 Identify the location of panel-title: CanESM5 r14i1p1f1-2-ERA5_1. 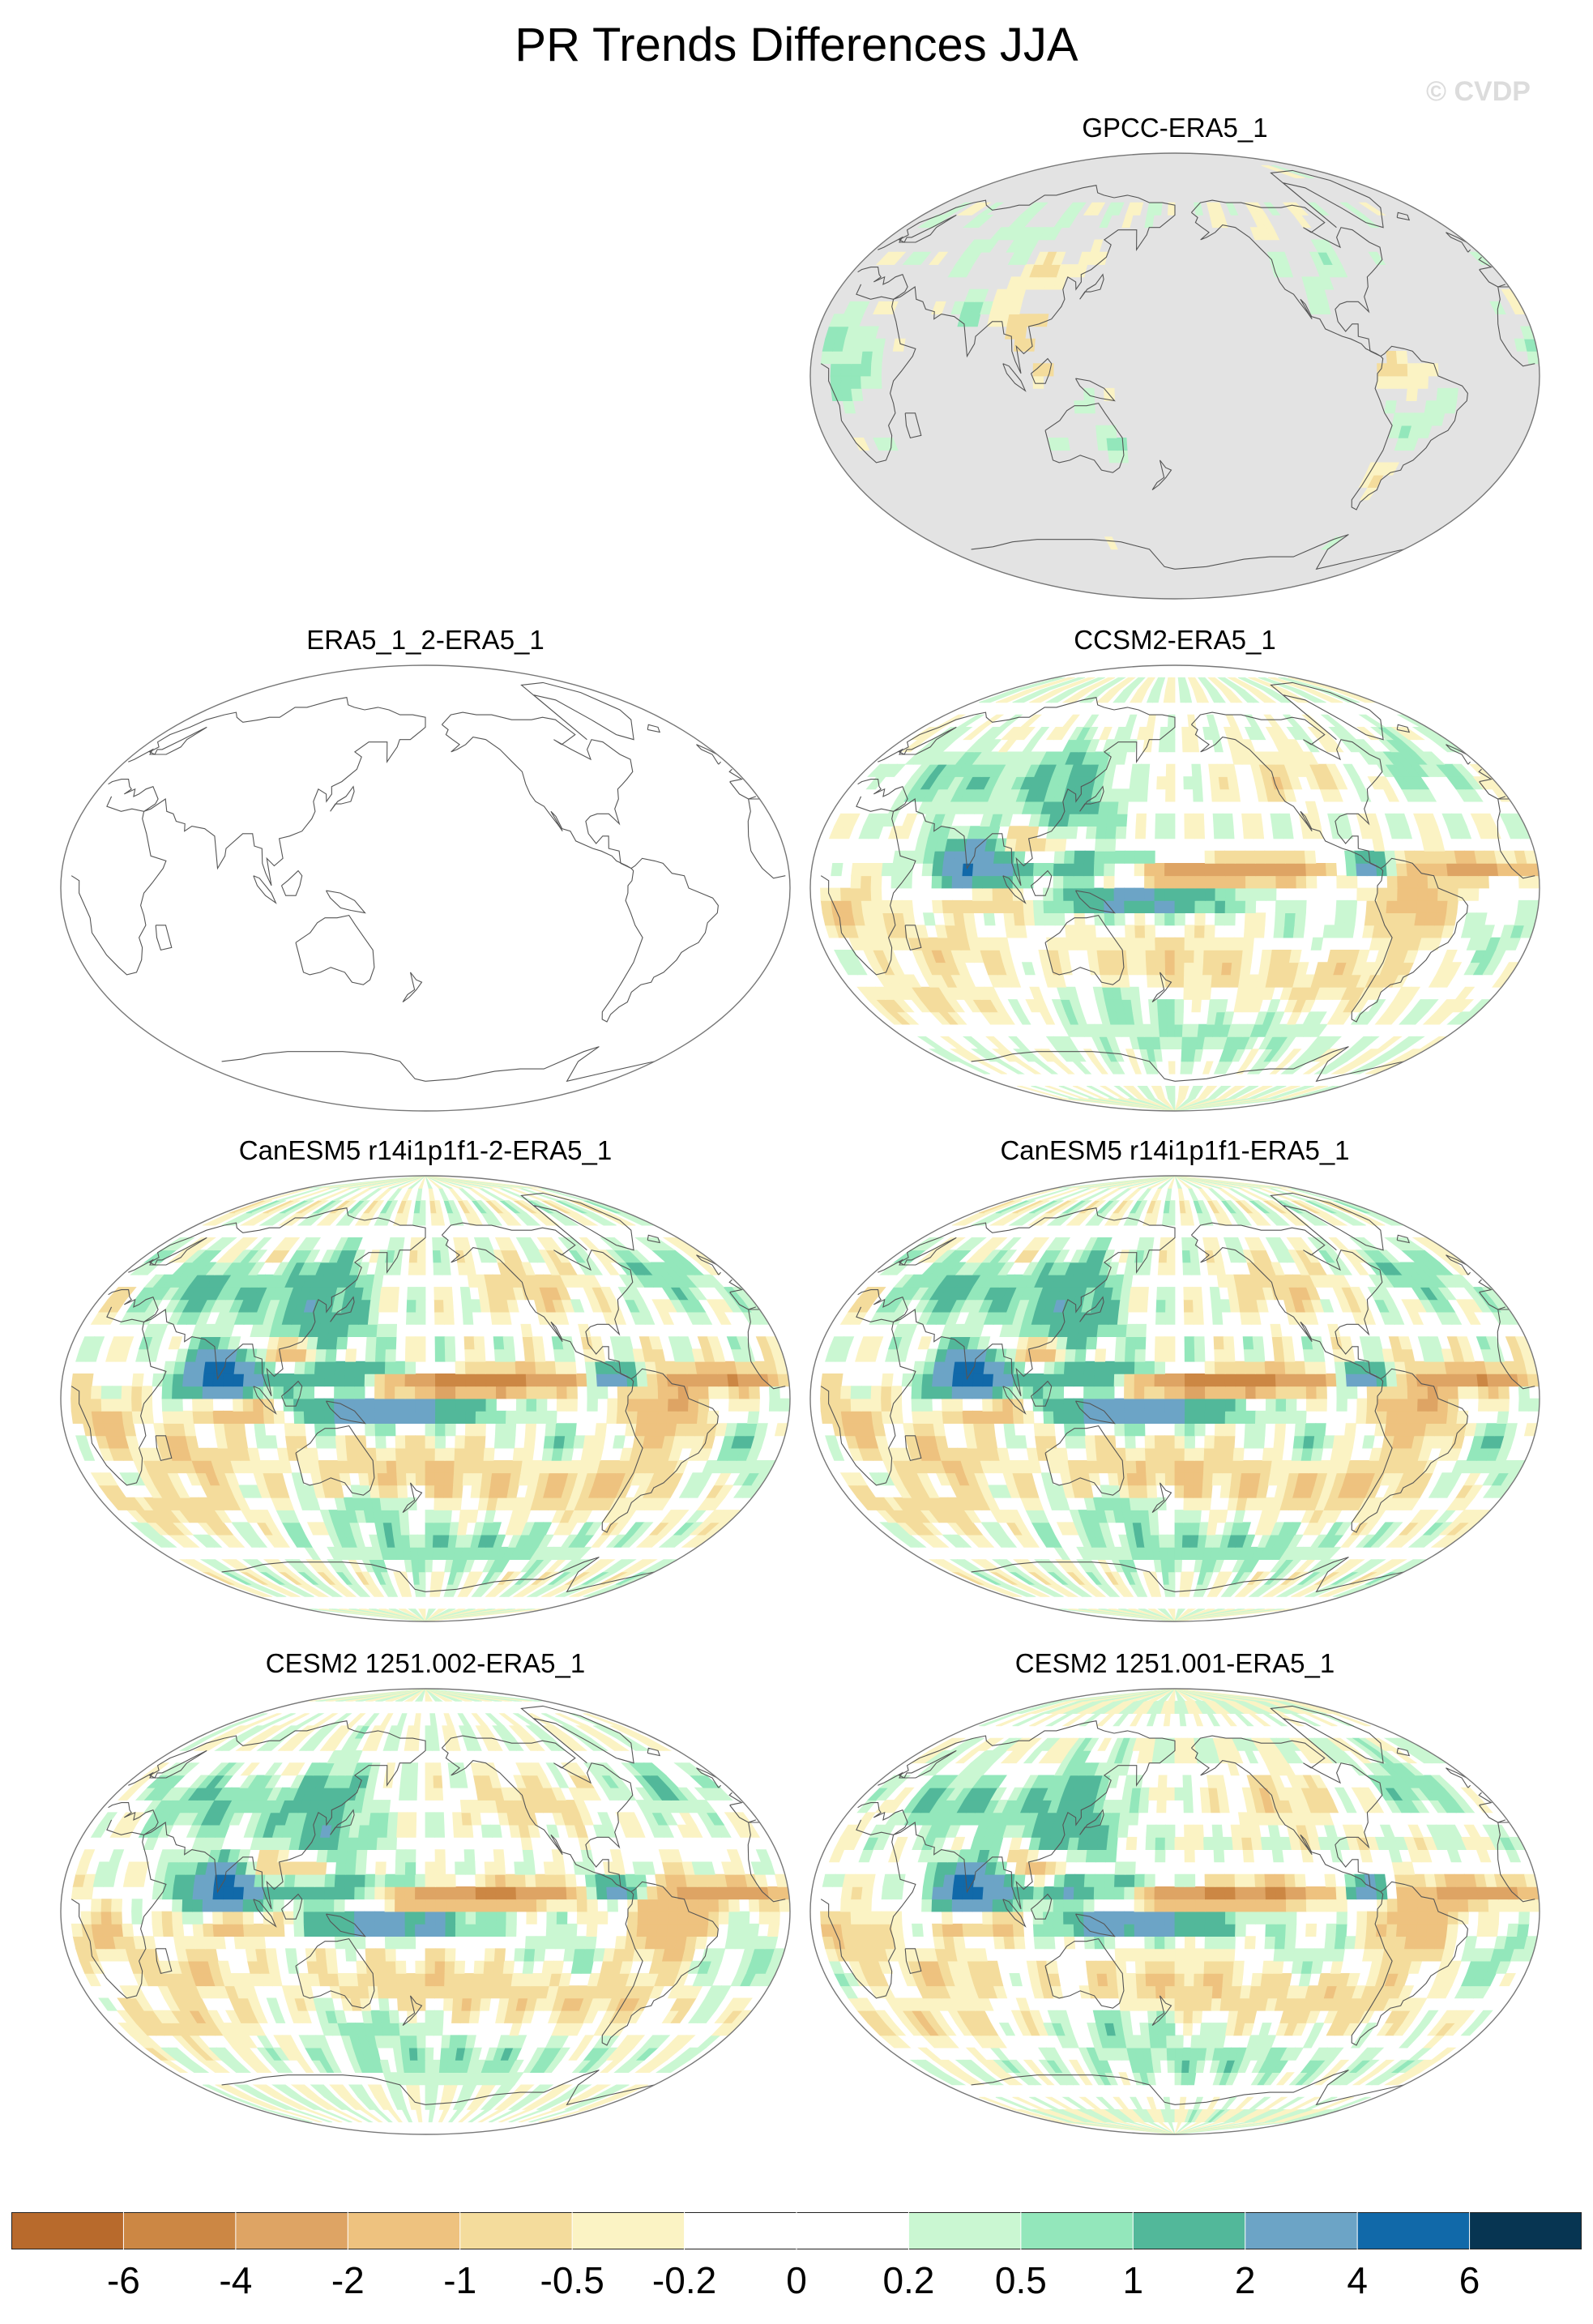
(426, 1150).